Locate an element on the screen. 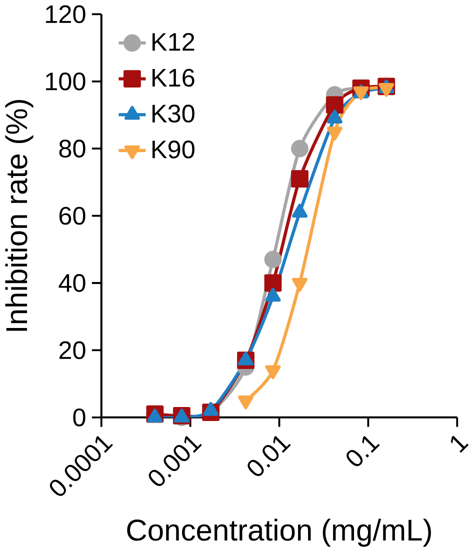 The image size is (474, 552). y-tick-label: 40 is located at coordinates (72, 283).